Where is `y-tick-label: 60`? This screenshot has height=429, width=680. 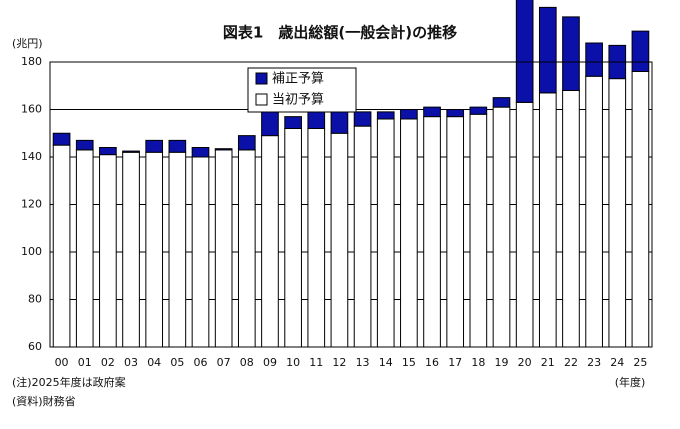 y-tick-label: 60 is located at coordinates (35, 346).